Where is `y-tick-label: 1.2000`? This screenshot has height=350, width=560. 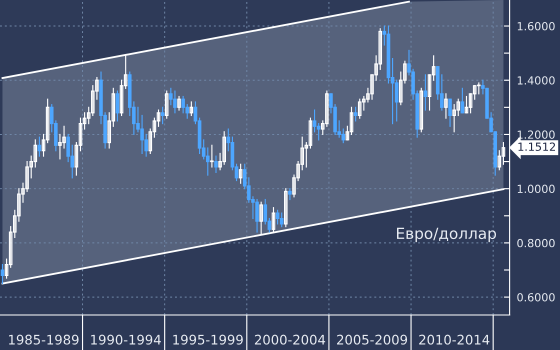
y-tick-label: 1.2000 is located at coordinates (536, 134).